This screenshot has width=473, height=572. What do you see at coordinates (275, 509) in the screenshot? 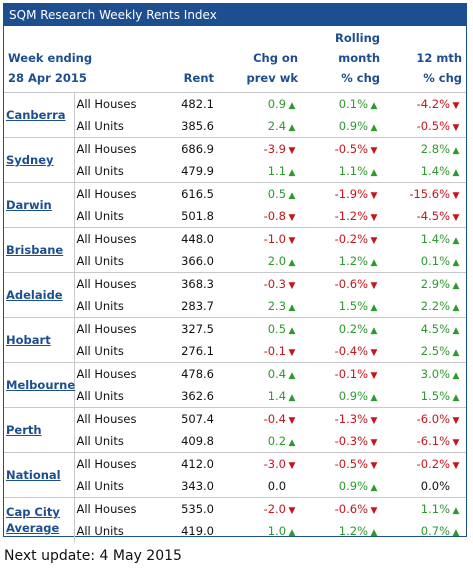
I see `chg-prev-wk-value: -2.0` at bounding box center [275, 509].